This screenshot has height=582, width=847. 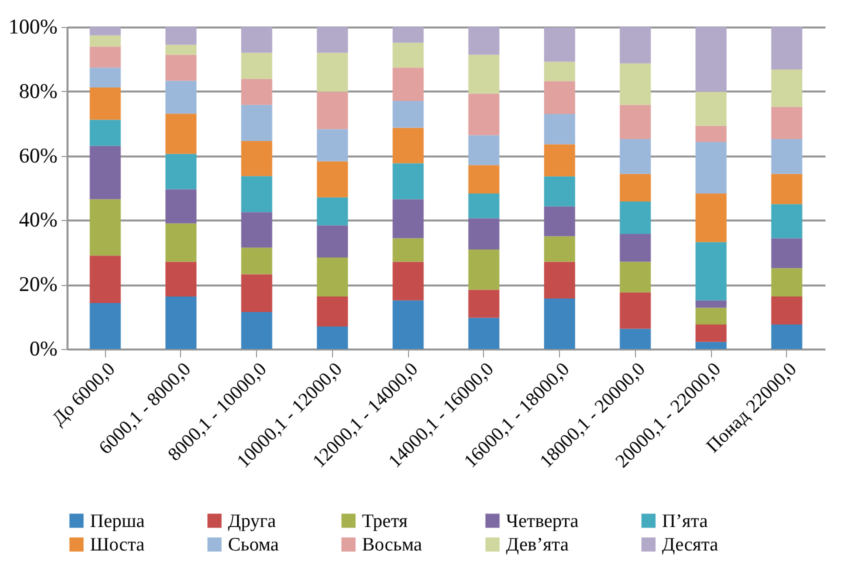 I want to click on y-tick-label: 40%, so click(x=38, y=220).